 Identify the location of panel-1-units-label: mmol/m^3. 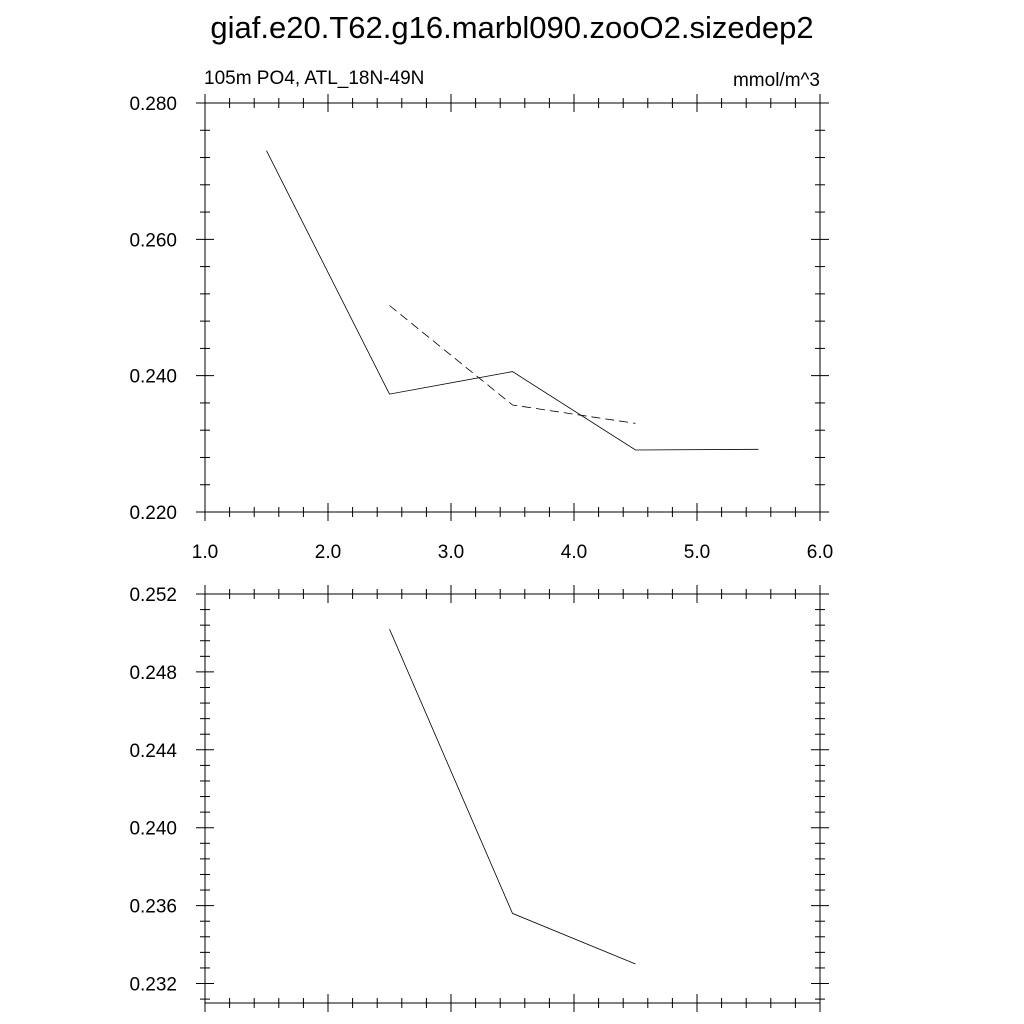
(776, 80).